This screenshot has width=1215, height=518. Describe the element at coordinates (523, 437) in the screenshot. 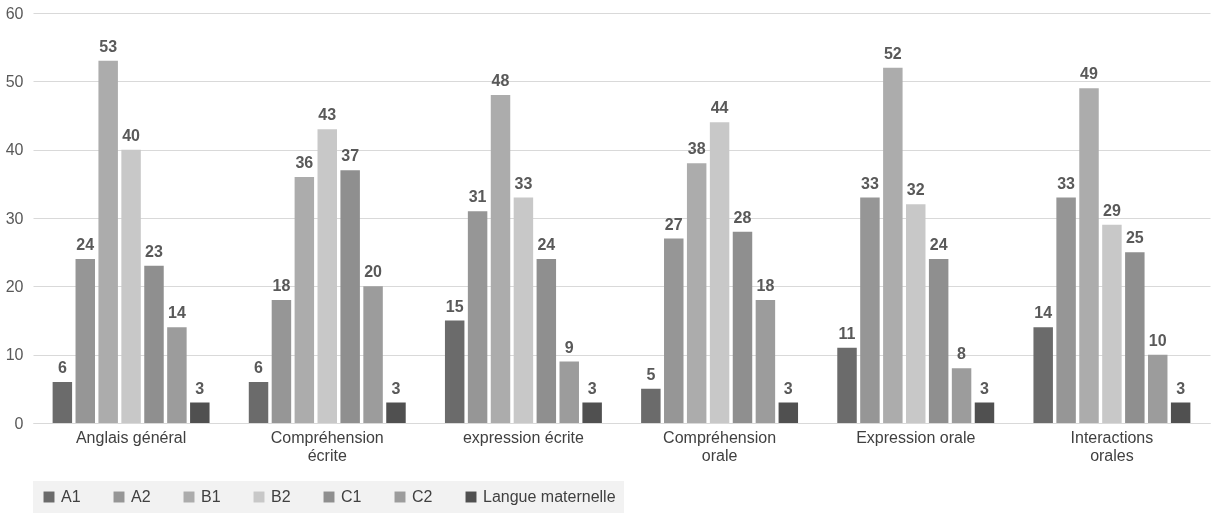

I see `x-tick-label: expression écrite` at that location.